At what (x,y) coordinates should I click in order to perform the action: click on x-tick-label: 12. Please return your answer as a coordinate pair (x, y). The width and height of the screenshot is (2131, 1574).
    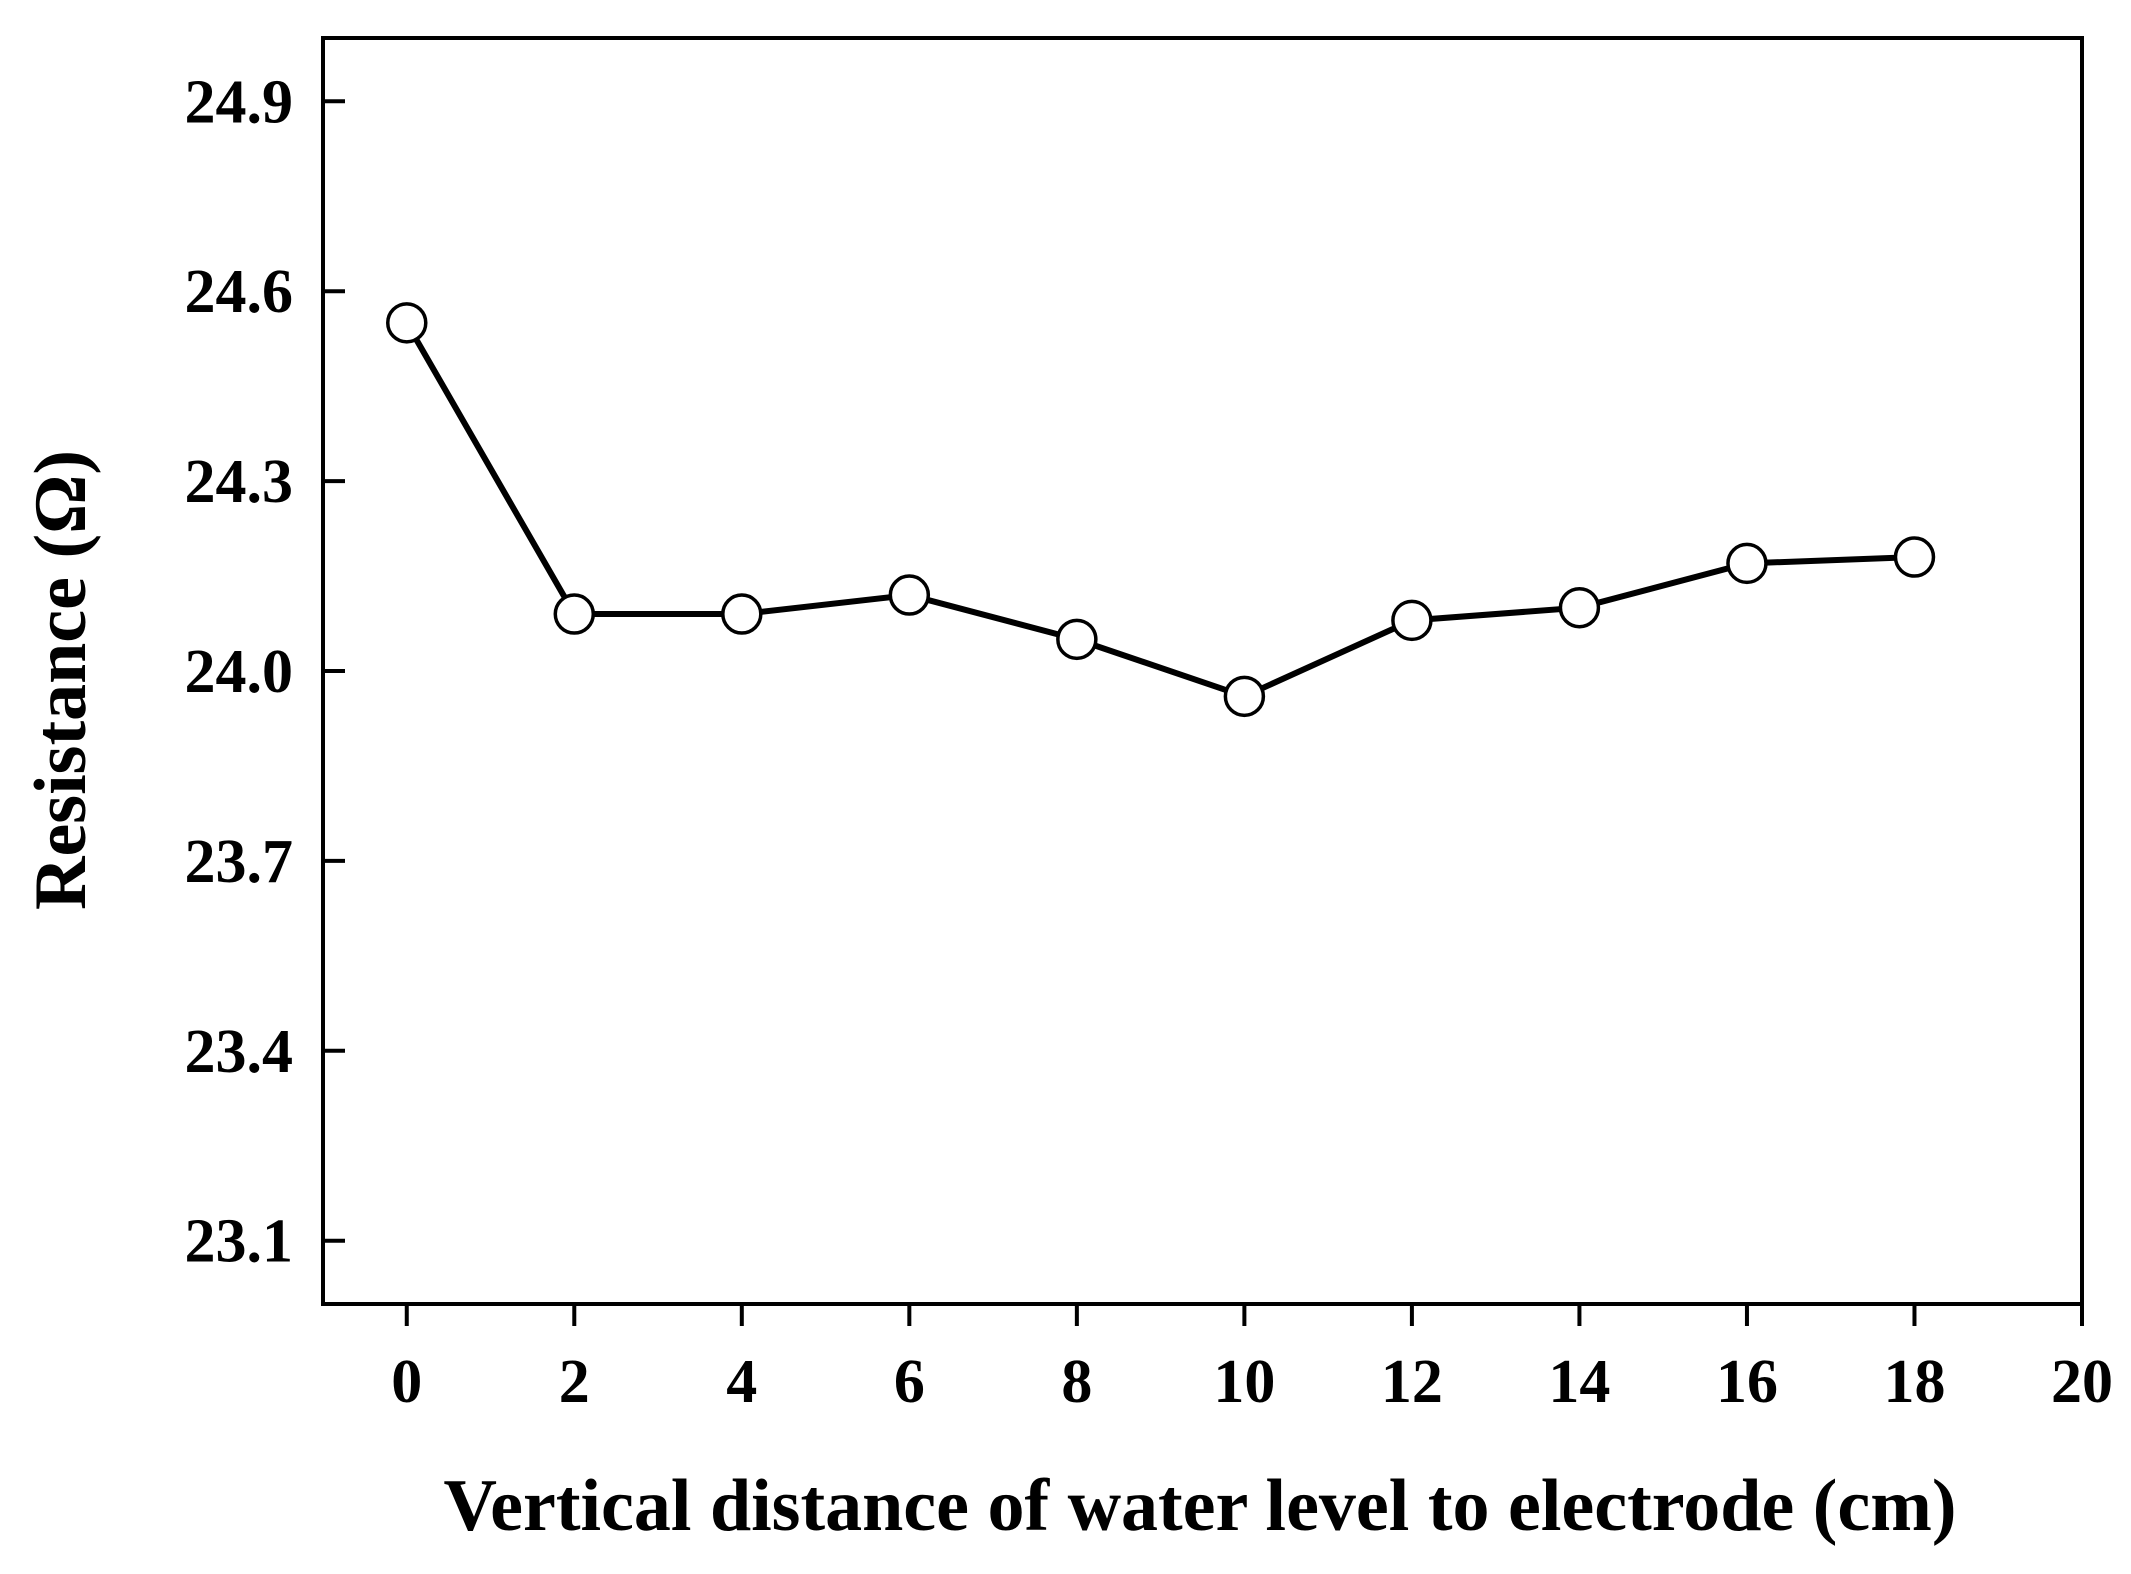
    Looking at the image, I should click on (1412, 1382).